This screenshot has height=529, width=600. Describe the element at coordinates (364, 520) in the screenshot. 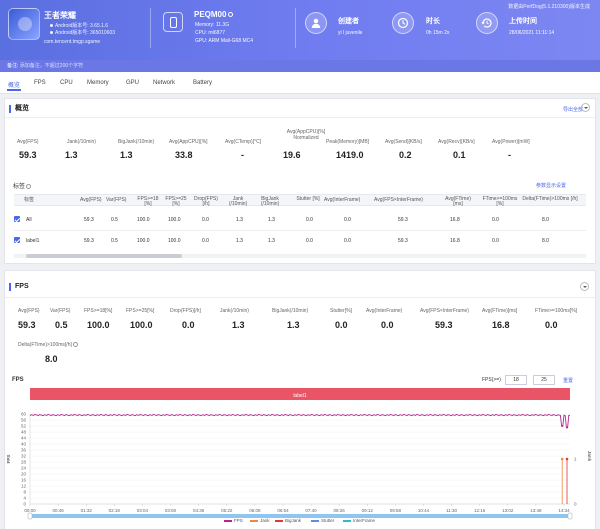

I see `legend-label: InterFrame` at that location.